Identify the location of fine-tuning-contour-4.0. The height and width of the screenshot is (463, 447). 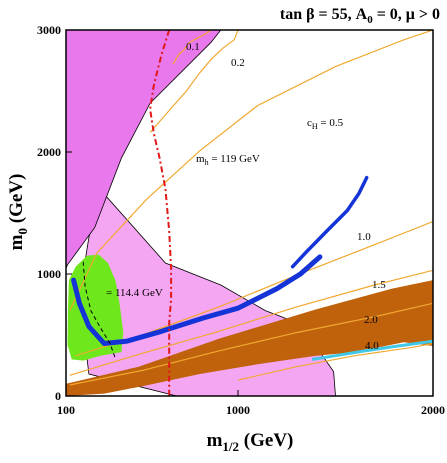
(335, 361).